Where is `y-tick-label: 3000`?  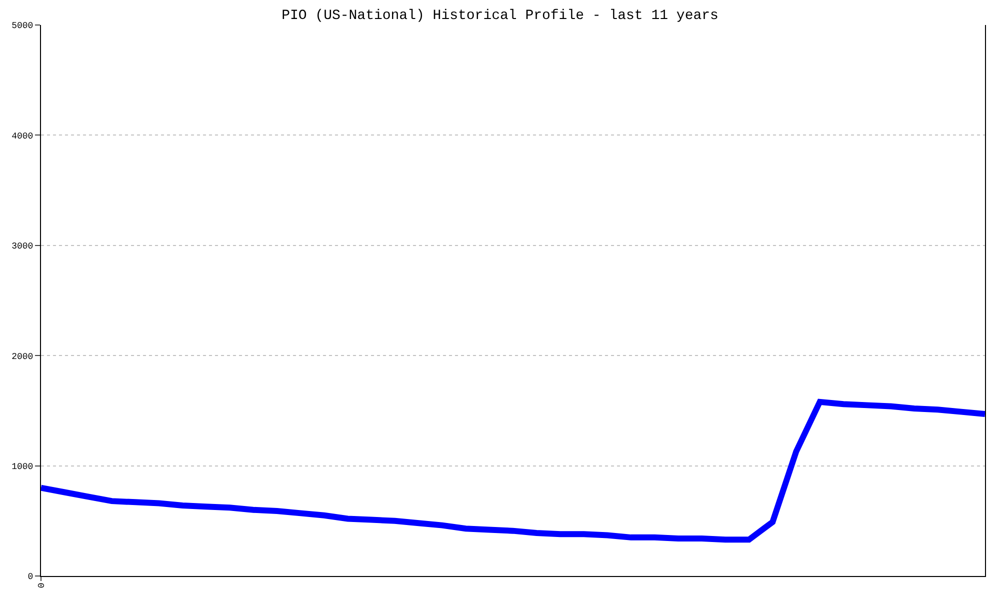 y-tick-label: 3000 is located at coordinates (23, 247).